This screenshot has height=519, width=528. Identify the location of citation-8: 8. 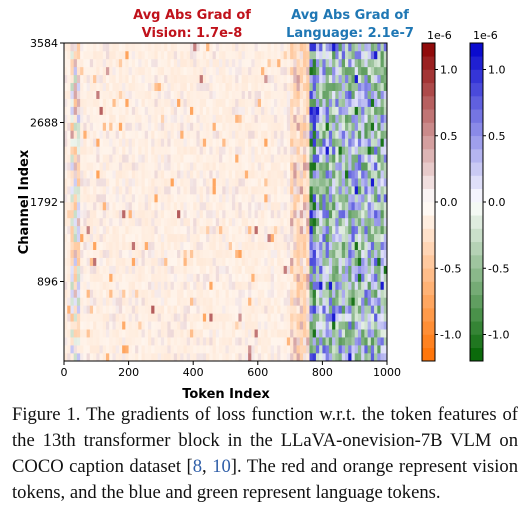
(197, 466).